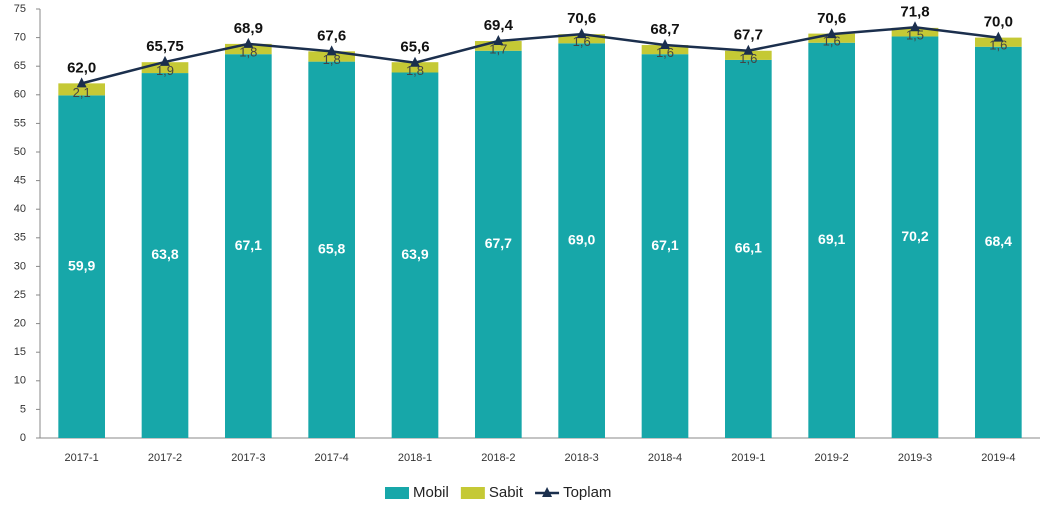  I want to click on y-tick-label: 40, so click(20, 209).